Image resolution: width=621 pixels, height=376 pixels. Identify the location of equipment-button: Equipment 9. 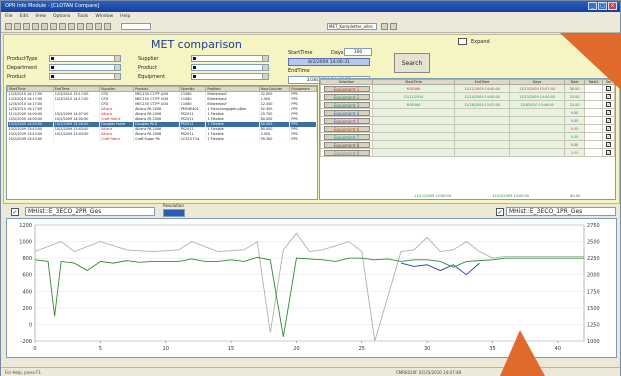
(346, 152).